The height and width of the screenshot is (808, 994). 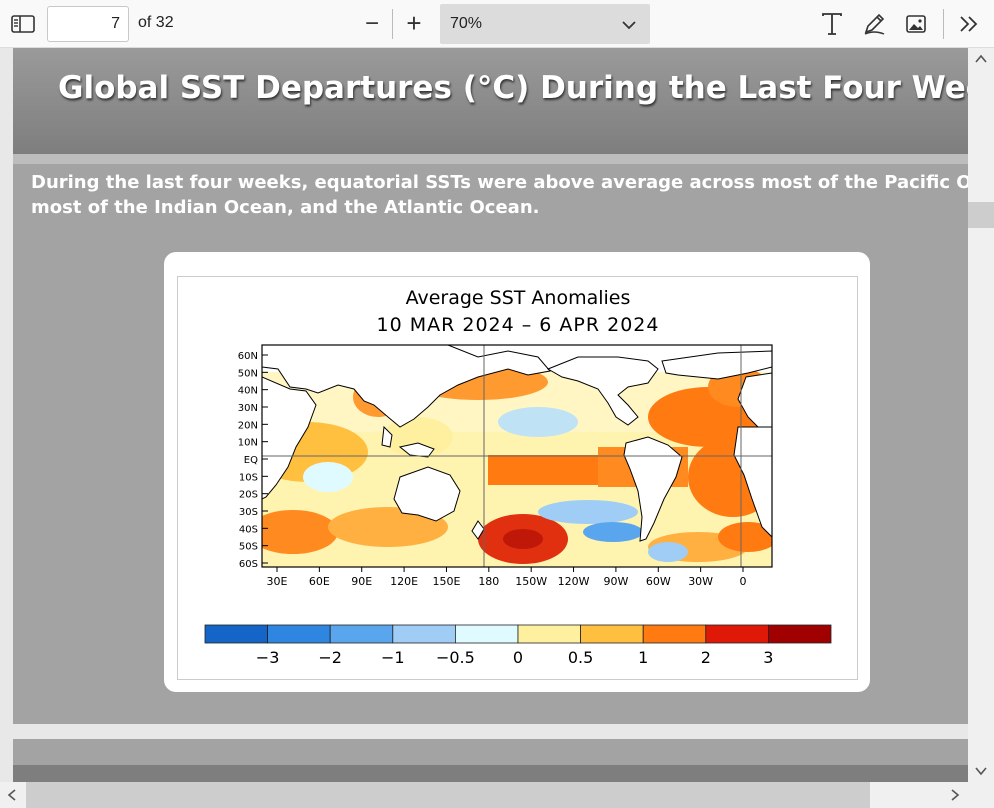 I want to click on y-tick-label: 20N, so click(x=248, y=425).